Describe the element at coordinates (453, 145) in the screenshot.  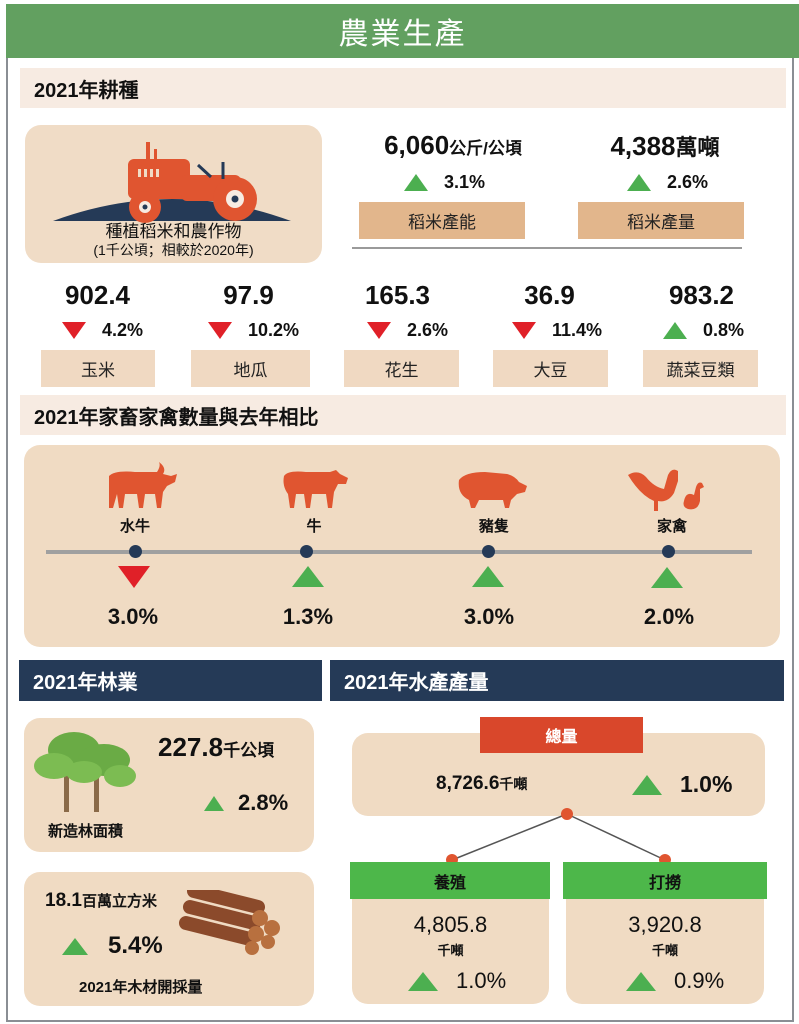
I see `rice-yield-value: 6,060公斤/公頃` at that location.